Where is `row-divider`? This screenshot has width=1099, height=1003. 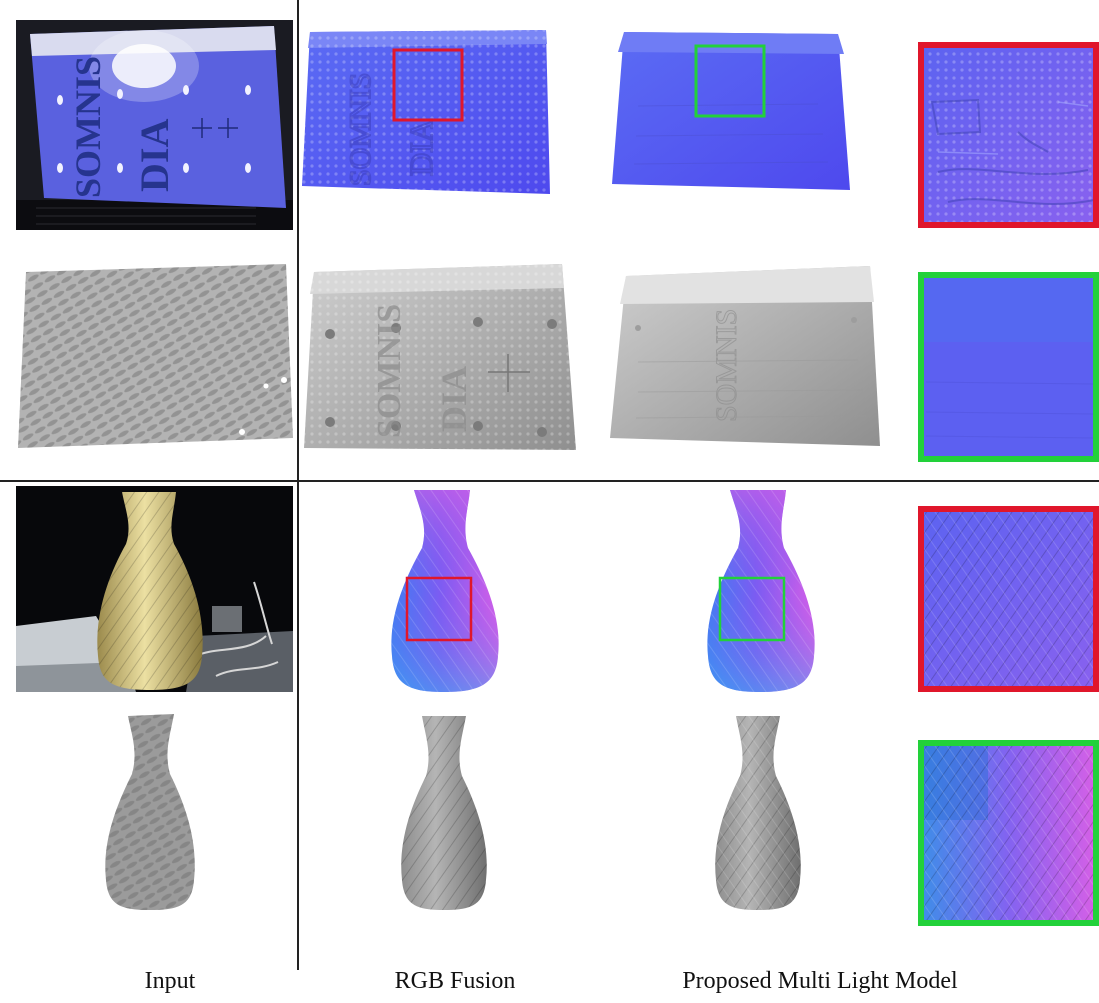 row-divider is located at coordinates (549, 481).